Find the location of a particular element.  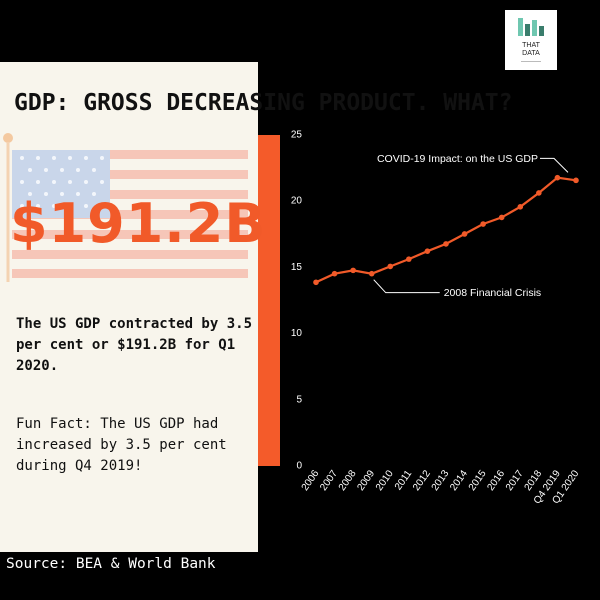

logo-text-line2: DATA is located at coordinates (531, 53).